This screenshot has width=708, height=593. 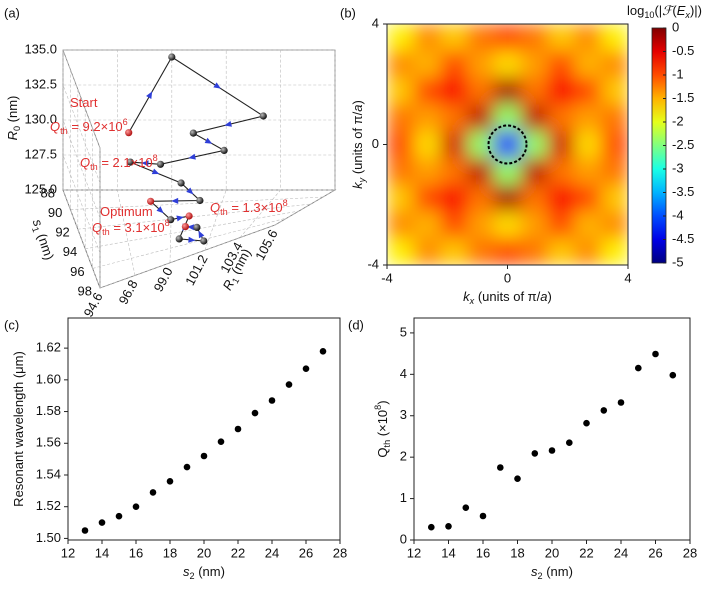 What do you see at coordinates (403, 331) in the screenshot?
I see `y-tick-label: 5` at bounding box center [403, 331].